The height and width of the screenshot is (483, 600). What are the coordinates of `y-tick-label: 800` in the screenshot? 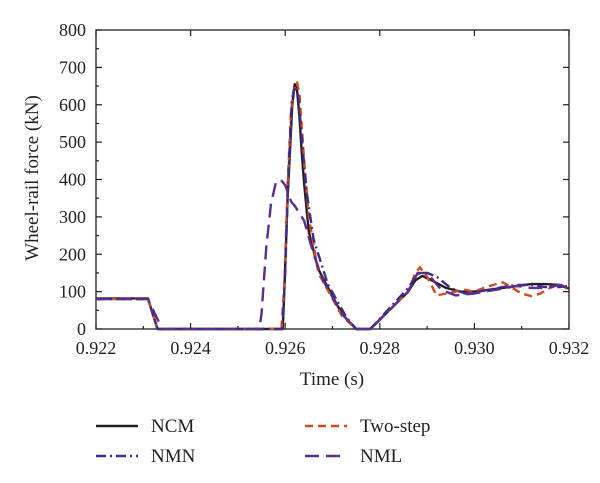 It's located at (72, 30).